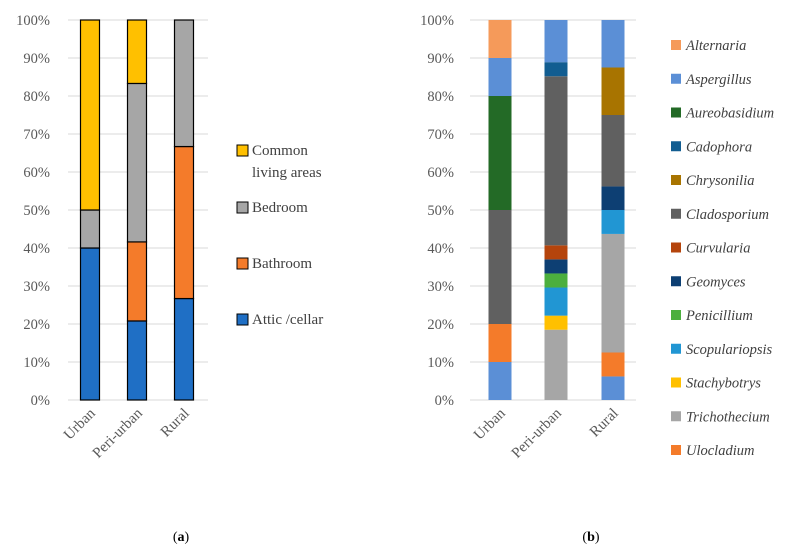  Describe the element at coordinates (444, 401) in the screenshot. I see `y-tick-label-b: 0%` at that location.